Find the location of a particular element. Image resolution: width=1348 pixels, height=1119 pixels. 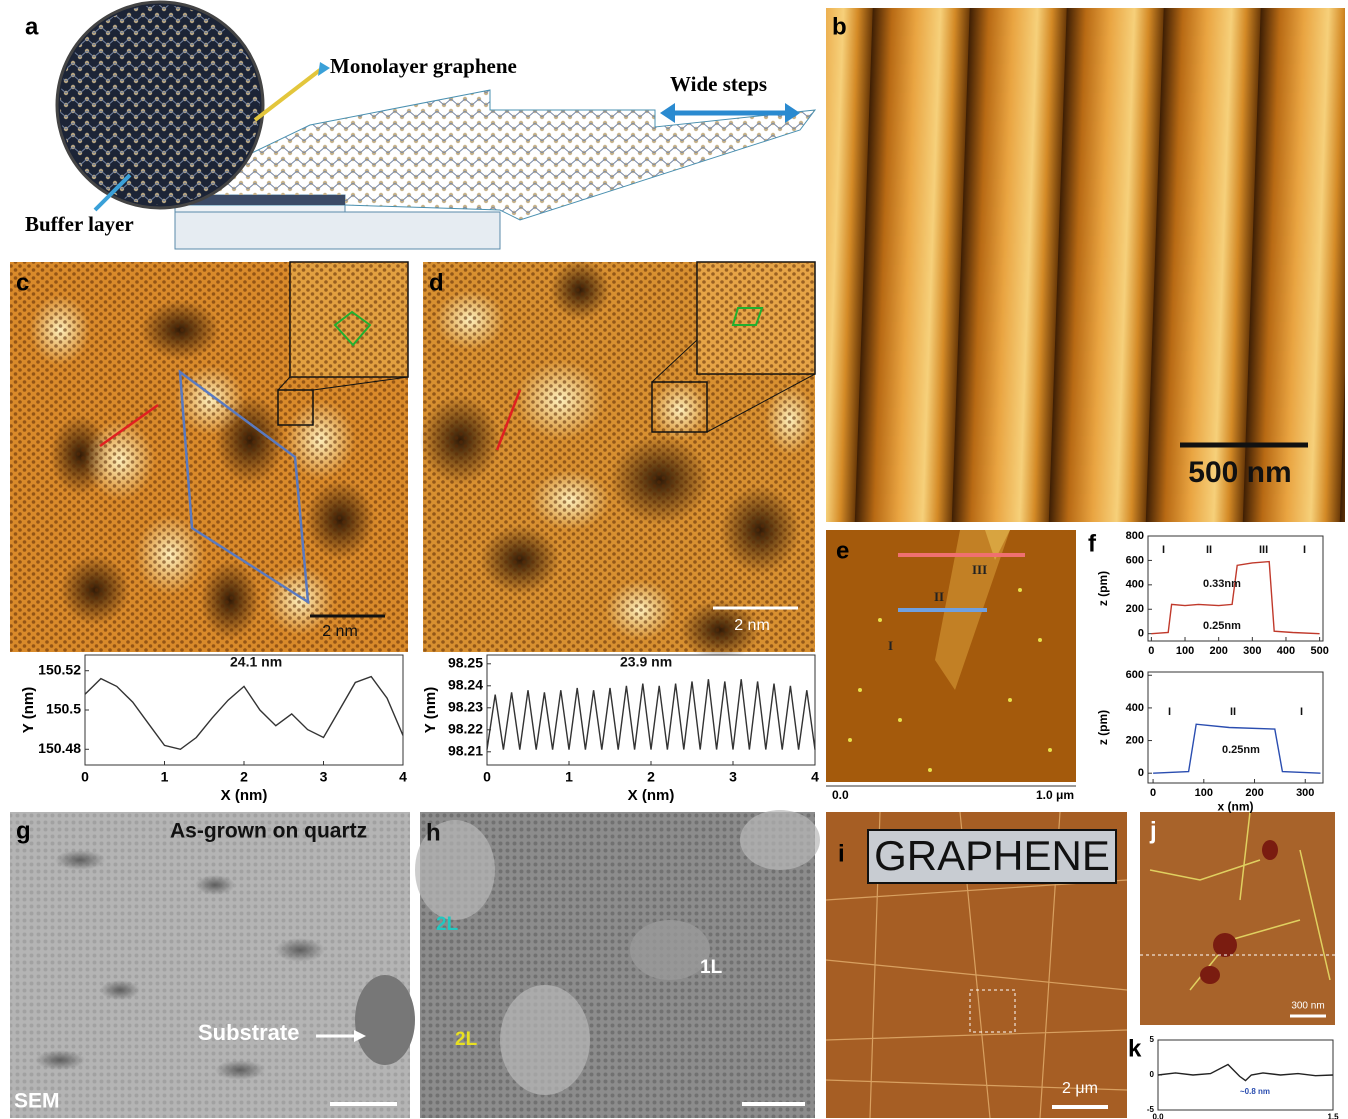

y-tick-label: 98.24 is located at coordinates (465, 685).